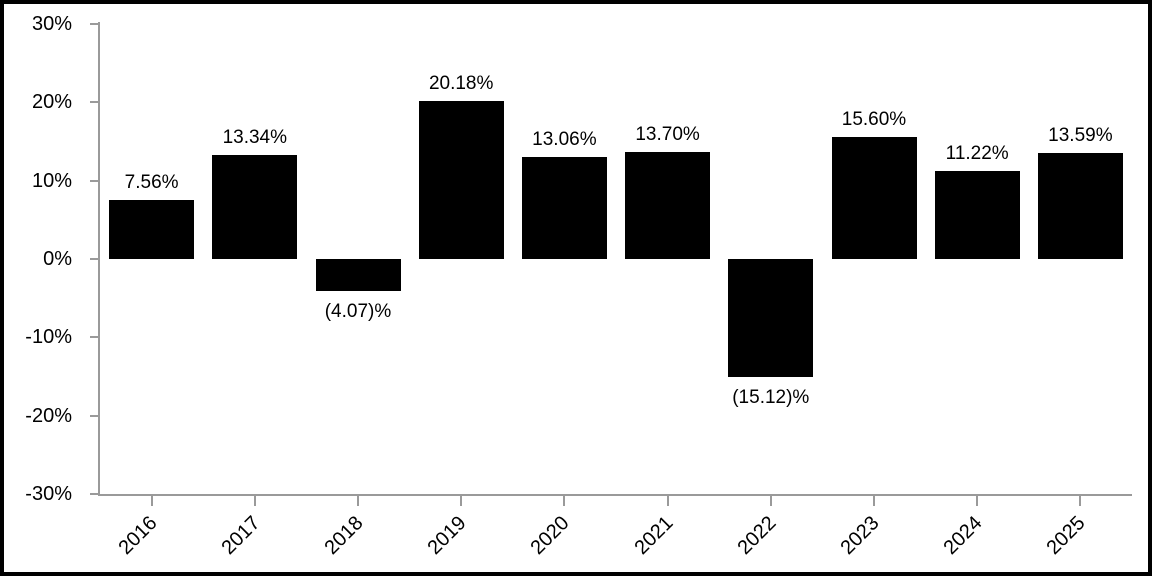 This screenshot has width=1152, height=576. Describe the element at coordinates (447, 536) in the screenshot. I see `x-axis-tick-label: 2019` at that location.